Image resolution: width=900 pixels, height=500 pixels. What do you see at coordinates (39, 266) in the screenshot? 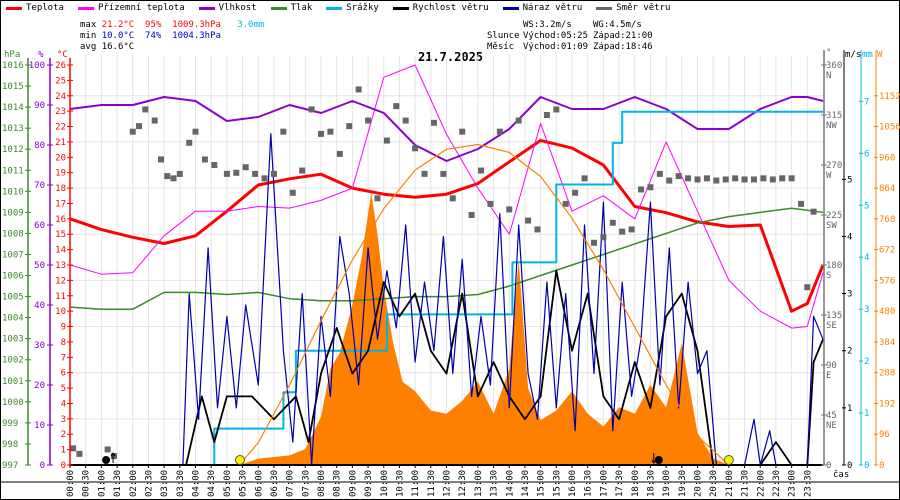
I see `axis-tick-label-pct: 50` at bounding box center [39, 266].